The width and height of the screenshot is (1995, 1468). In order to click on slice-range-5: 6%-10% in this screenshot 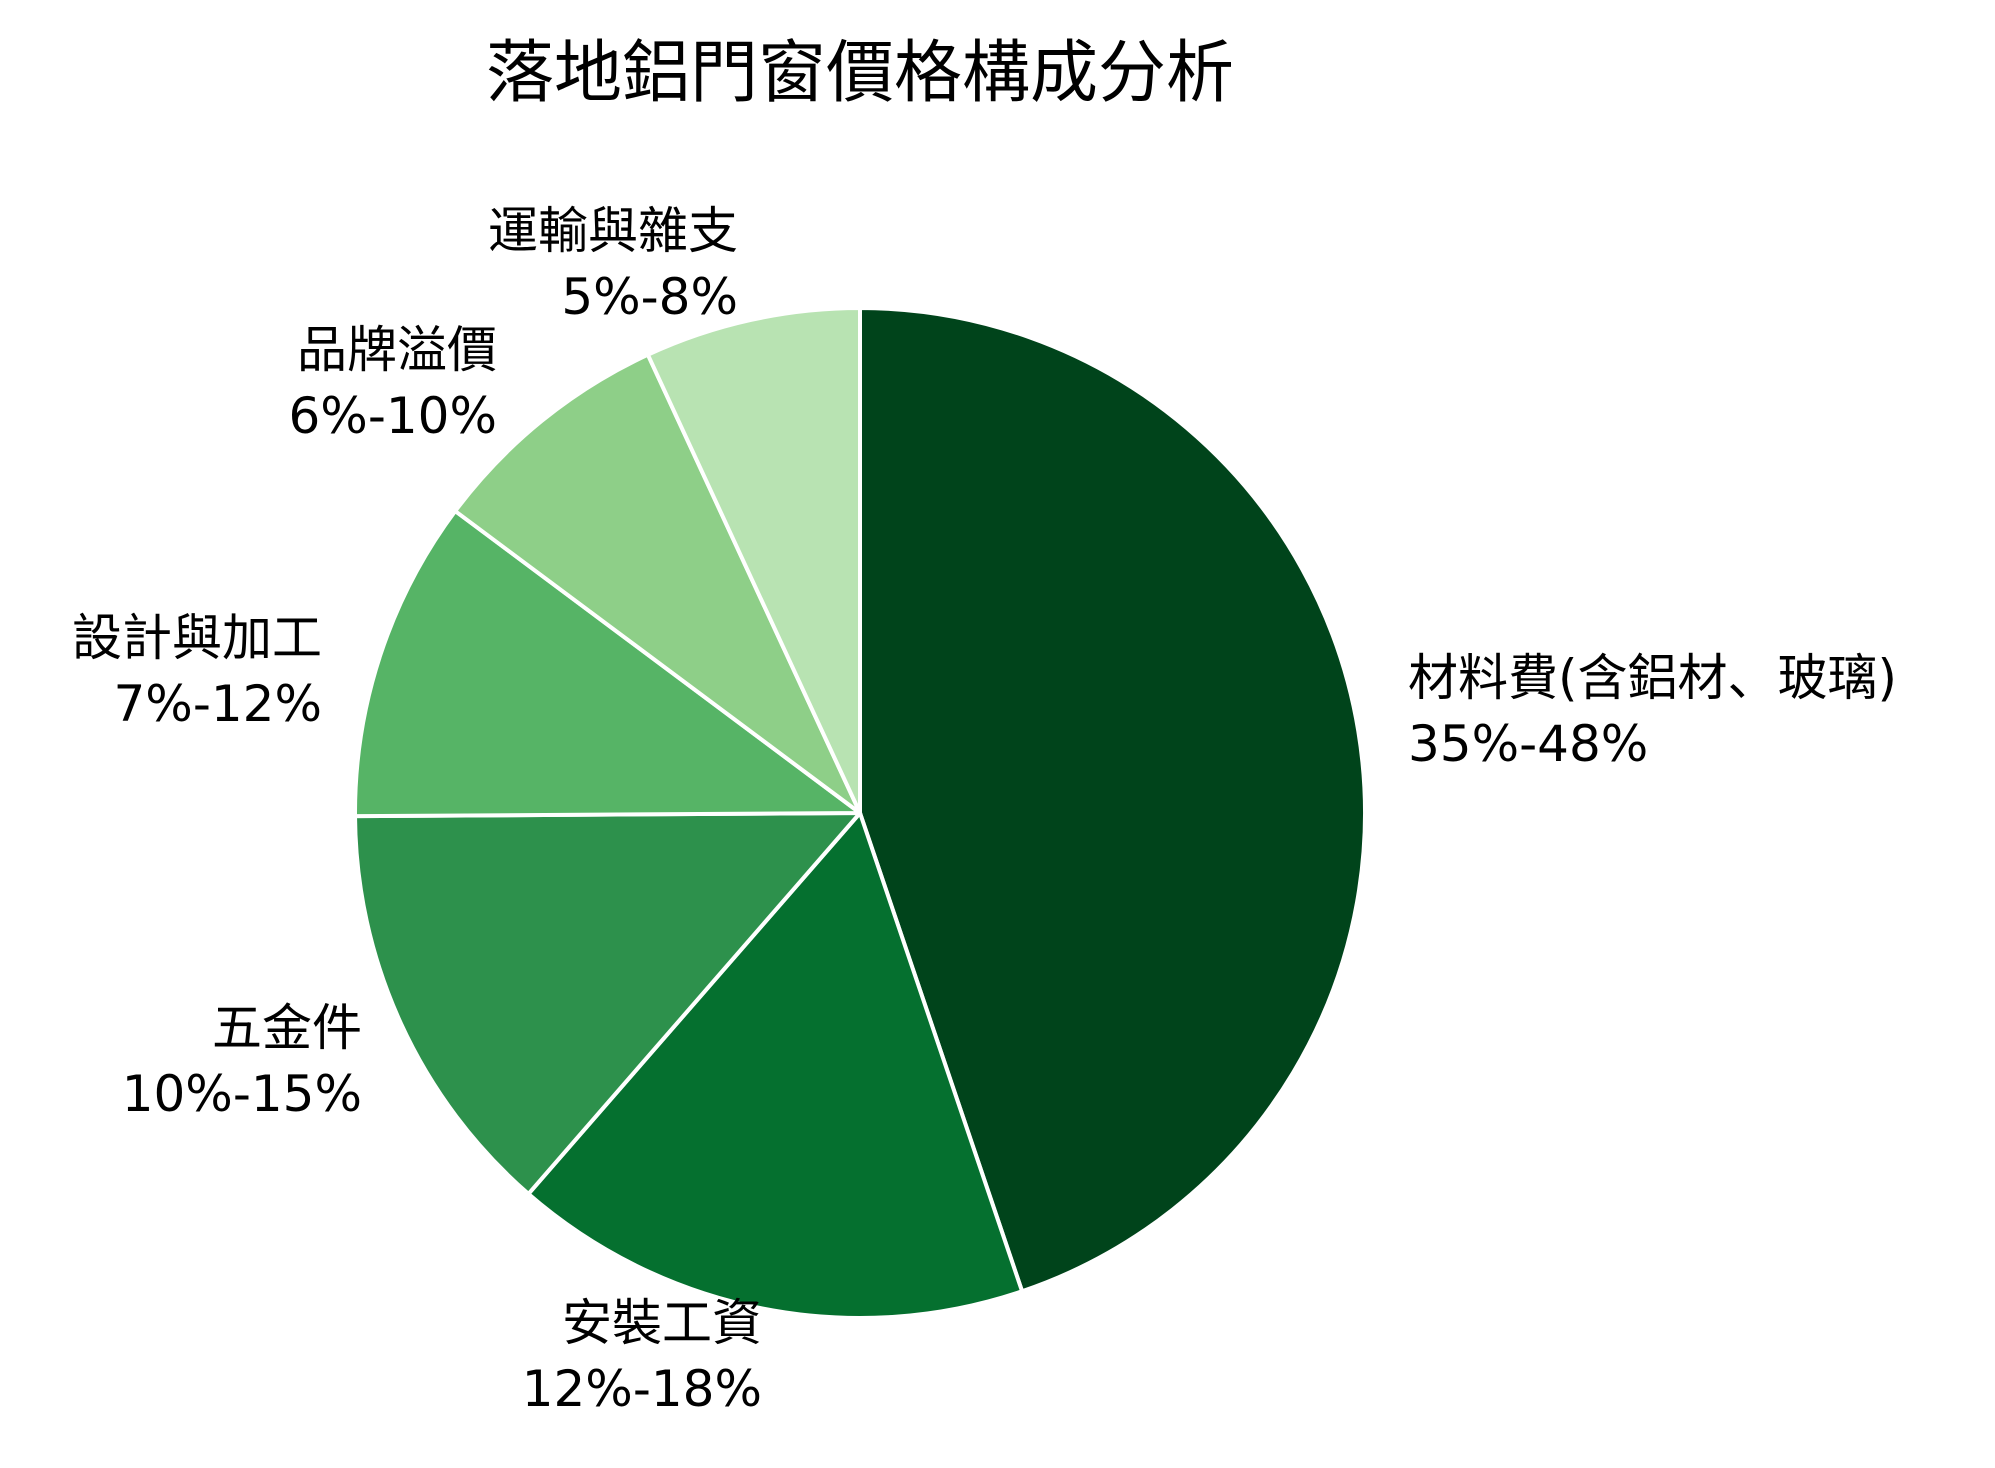, I will do `click(393, 416)`.